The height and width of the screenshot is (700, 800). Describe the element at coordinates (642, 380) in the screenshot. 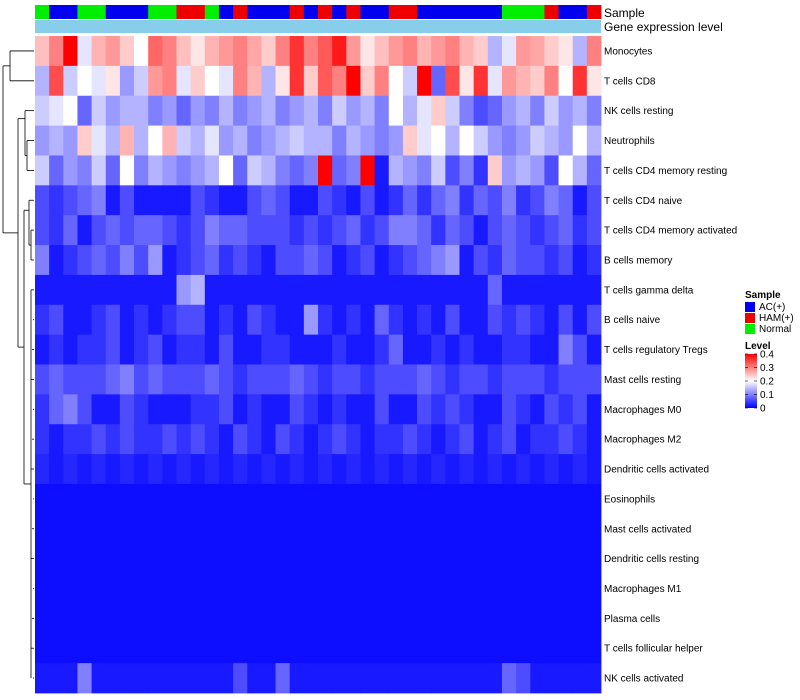

I see `row-label: Mast cells resting` at that location.